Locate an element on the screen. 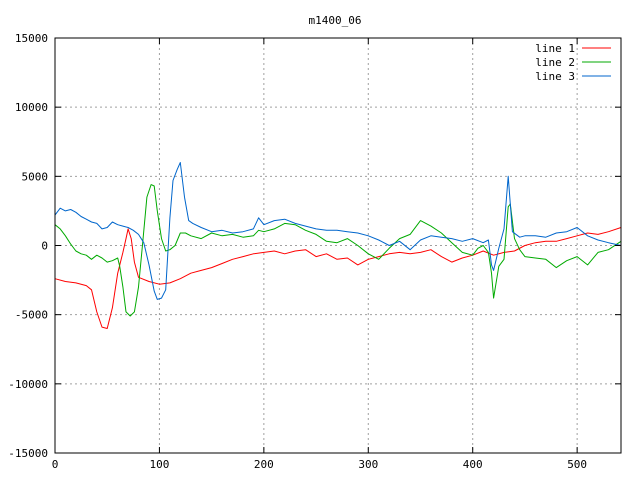 The width and height of the screenshot is (640, 480). y-tick-label: 10000 is located at coordinates (31, 107).